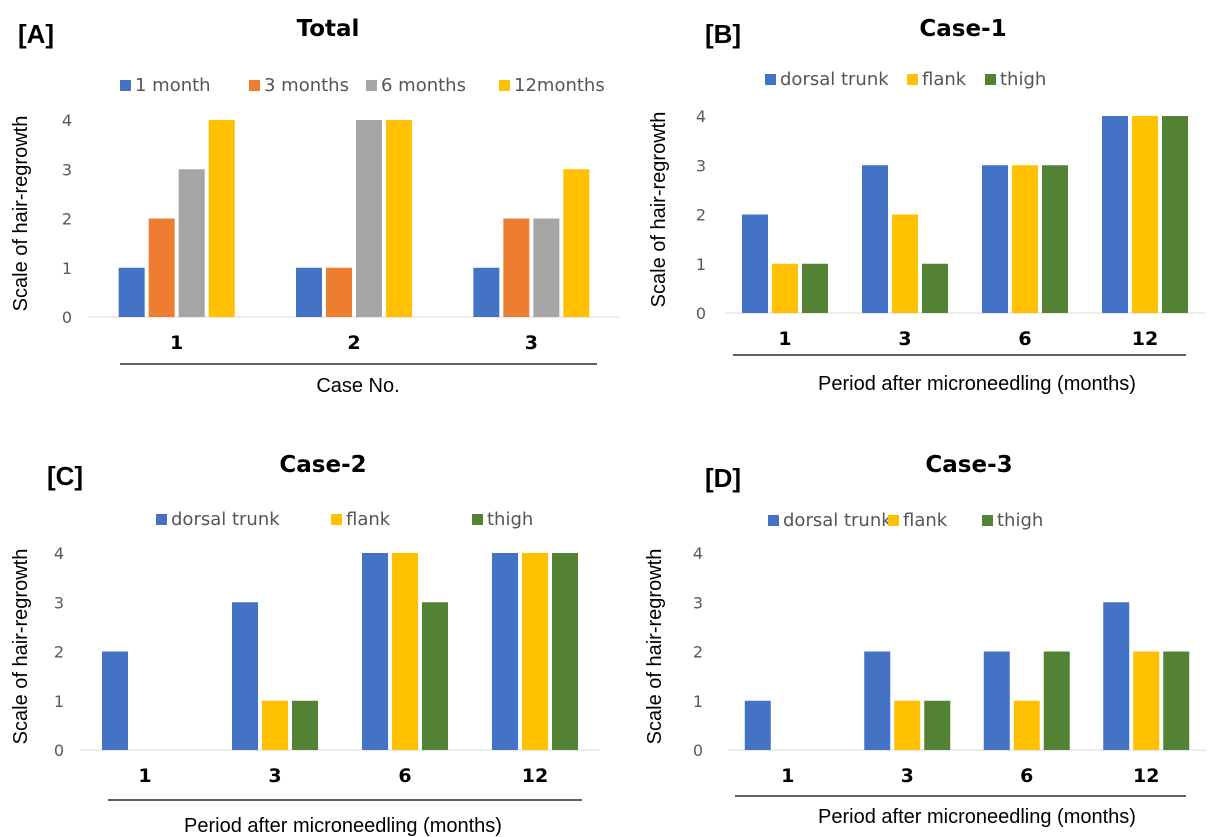  What do you see at coordinates (423, 85) in the screenshot?
I see `legend-label: 6 months` at bounding box center [423, 85].